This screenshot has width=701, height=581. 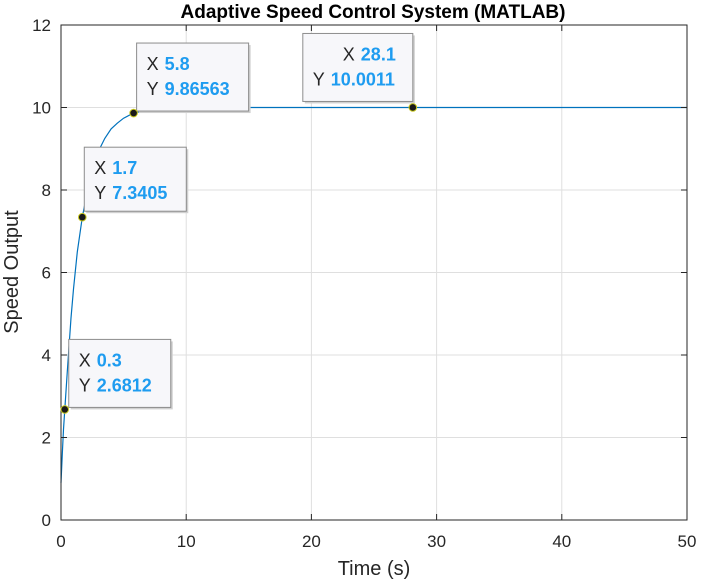 What do you see at coordinates (378, 54) in the screenshot?
I see `datatip-x-value: 28.1` at bounding box center [378, 54].